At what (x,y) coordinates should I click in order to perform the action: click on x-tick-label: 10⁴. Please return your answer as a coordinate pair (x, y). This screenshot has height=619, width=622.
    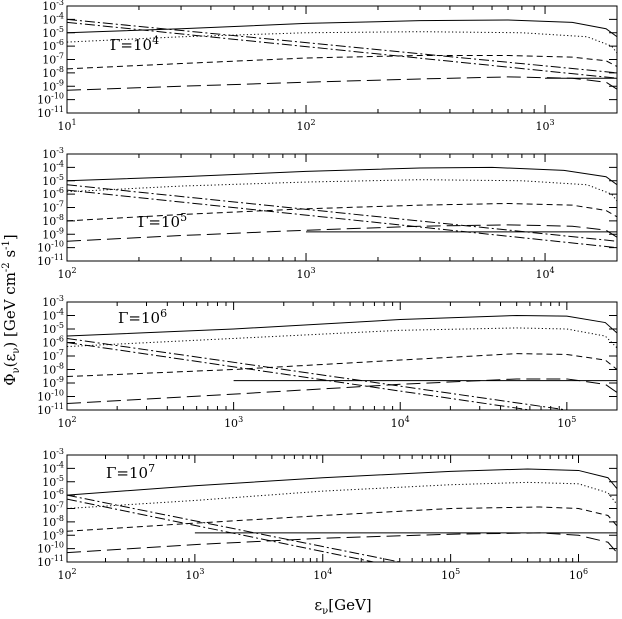
    Looking at the image, I should click on (322, 574).